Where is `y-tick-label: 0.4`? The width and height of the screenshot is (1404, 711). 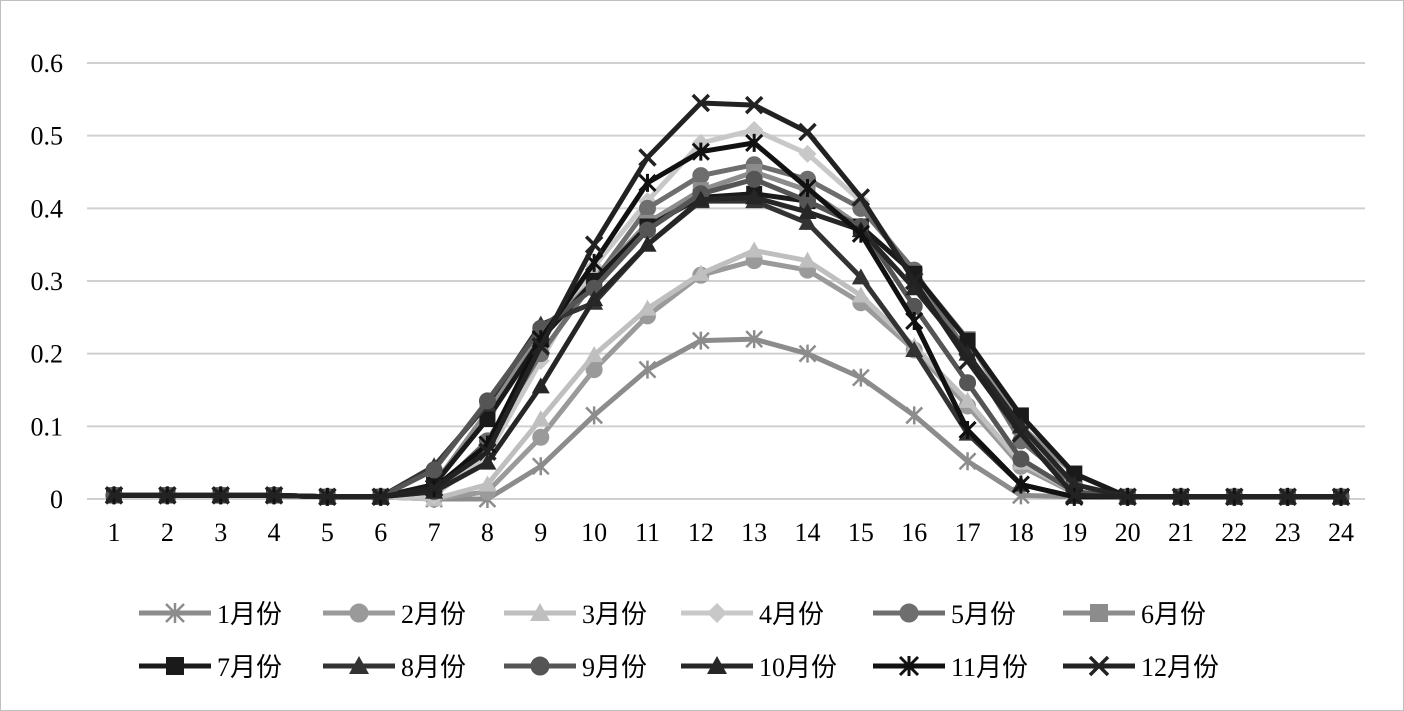
y-tick-label: 0.4 is located at coordinates (47, 208).